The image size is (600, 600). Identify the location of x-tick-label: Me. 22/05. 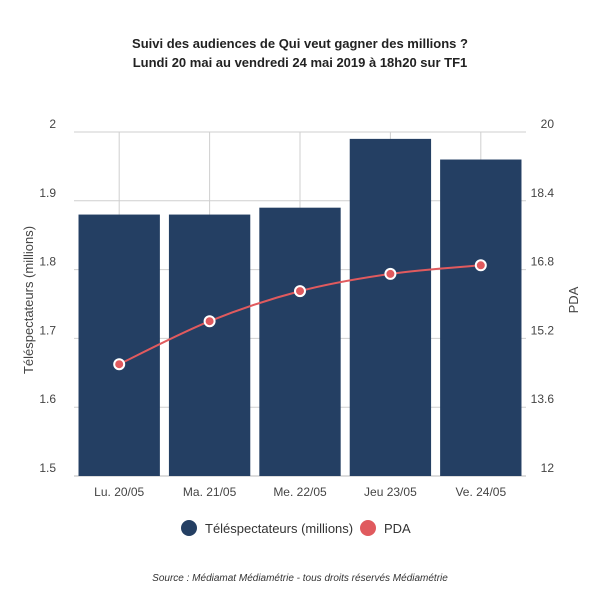
(300, 492).